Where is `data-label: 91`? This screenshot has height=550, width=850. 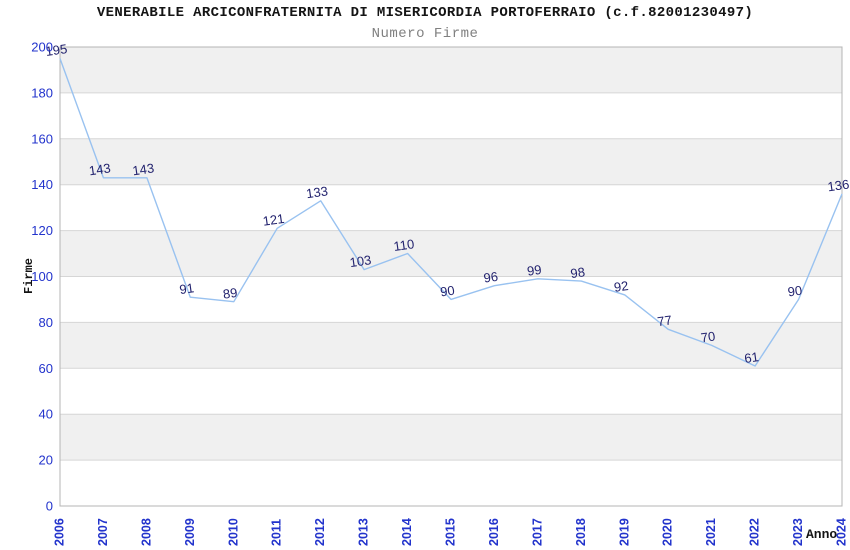 data-label: 91 is located at coordinates (186, 288).